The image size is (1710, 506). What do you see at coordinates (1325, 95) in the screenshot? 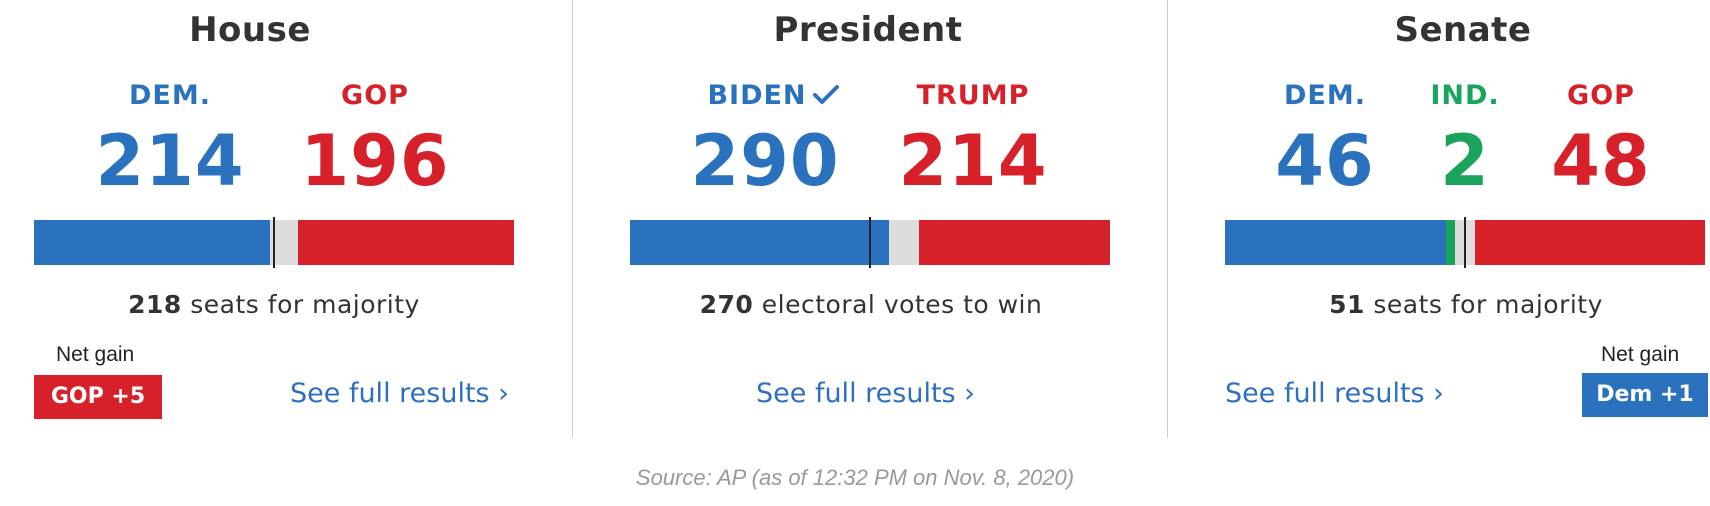
I see `senate-dem-label: DEM.` at bounding box center [1325, 95].